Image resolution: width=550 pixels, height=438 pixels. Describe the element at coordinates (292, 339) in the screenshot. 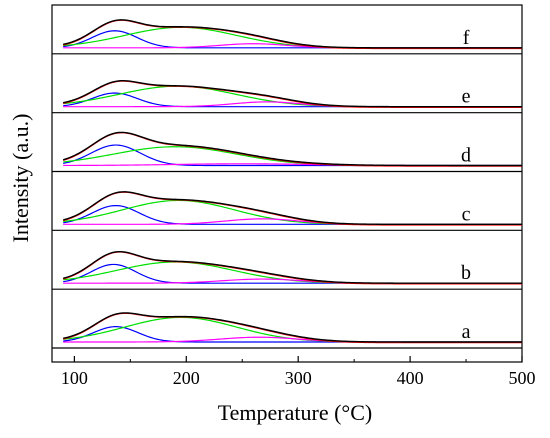

I see `fit-component-magenta` at that location.